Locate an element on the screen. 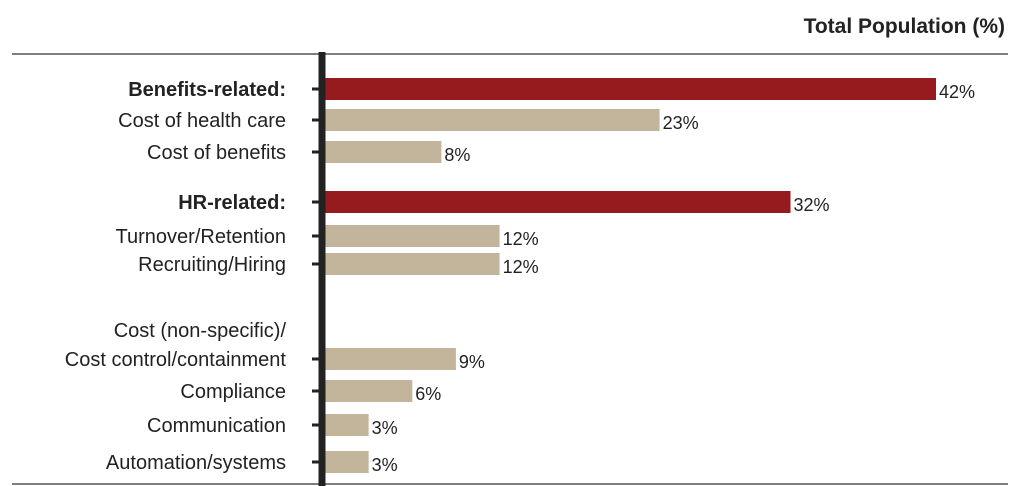  category-label: Communication is located at coordinates (216, 426).